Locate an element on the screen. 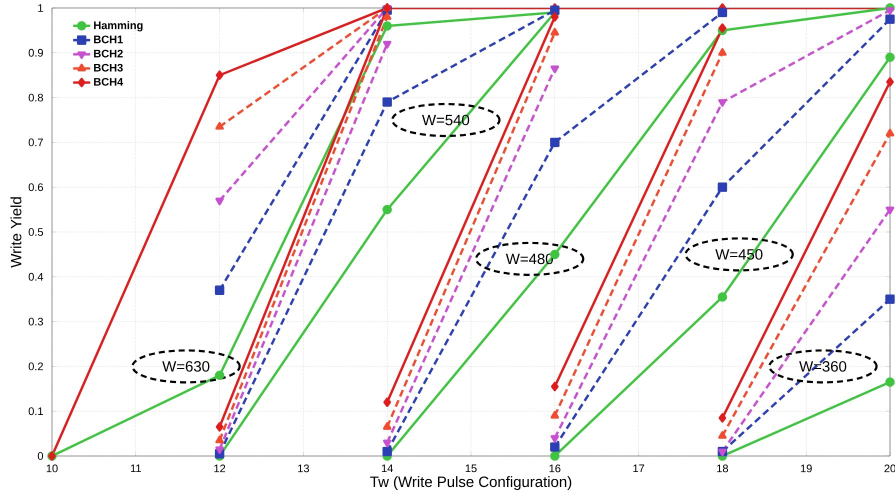  x-tick-label: 10 is located at coordinates (52, 468).